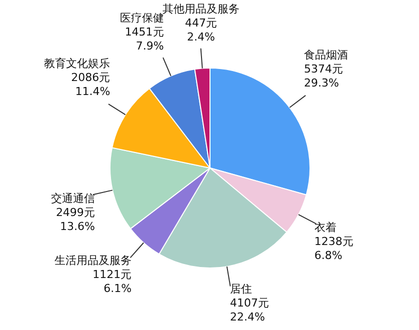 The image size is (419, 330). What do you see at coordinates (112, 282) in the screenshot?
I see `data-label: 1121元 6.1%` at bounding box center [112, 282].